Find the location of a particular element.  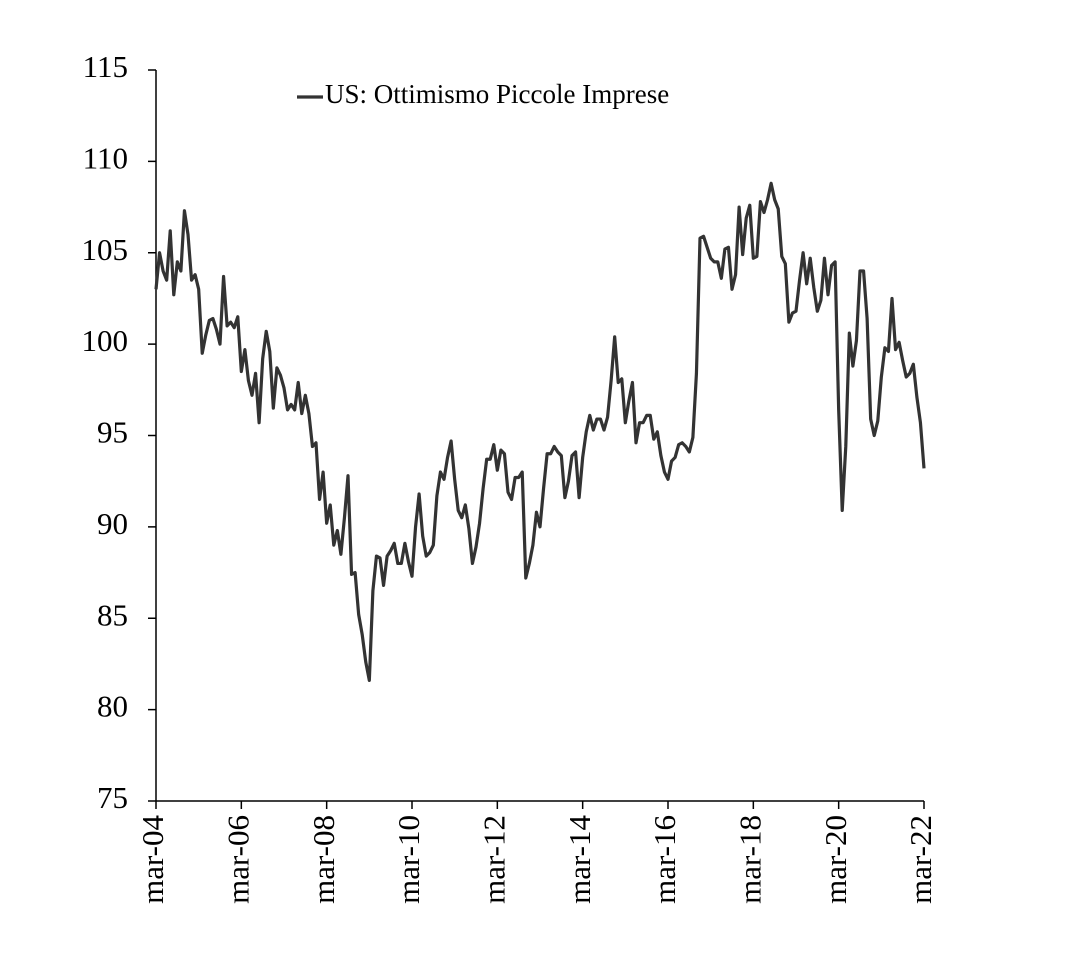

y-tick-label: 75 is located at coordinates (112, 797).